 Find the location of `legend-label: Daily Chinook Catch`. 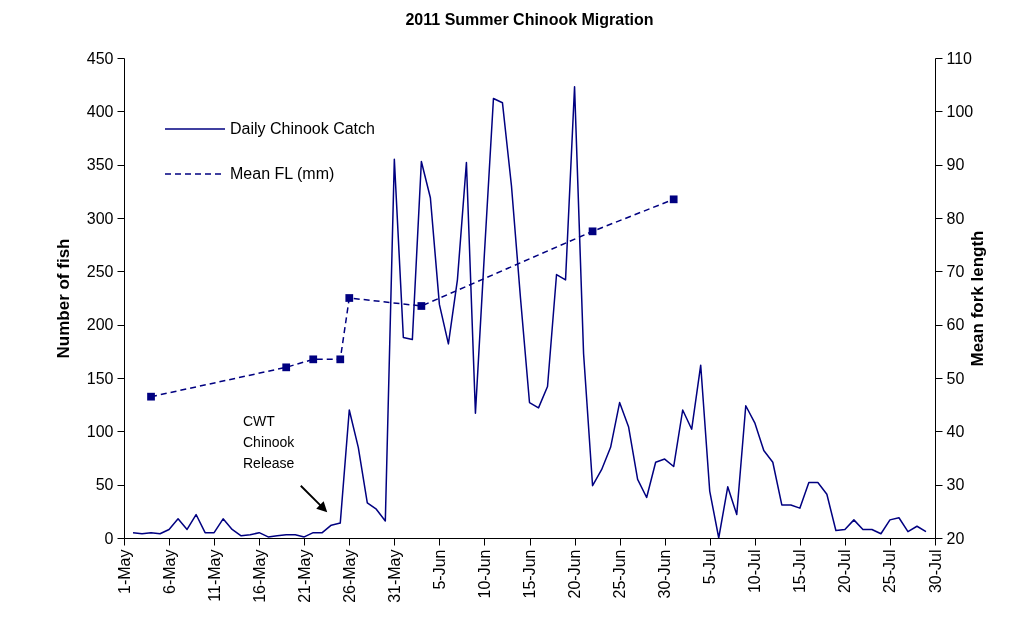

legend-label: Daily Chinook Catch is located at coordinates (302, 128).